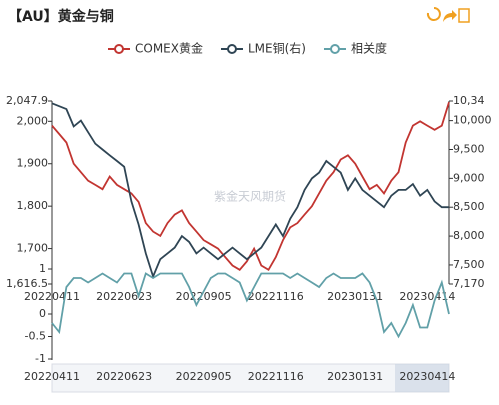  I want to click on y-tick-label: 2,047.9, so click(27, 100).